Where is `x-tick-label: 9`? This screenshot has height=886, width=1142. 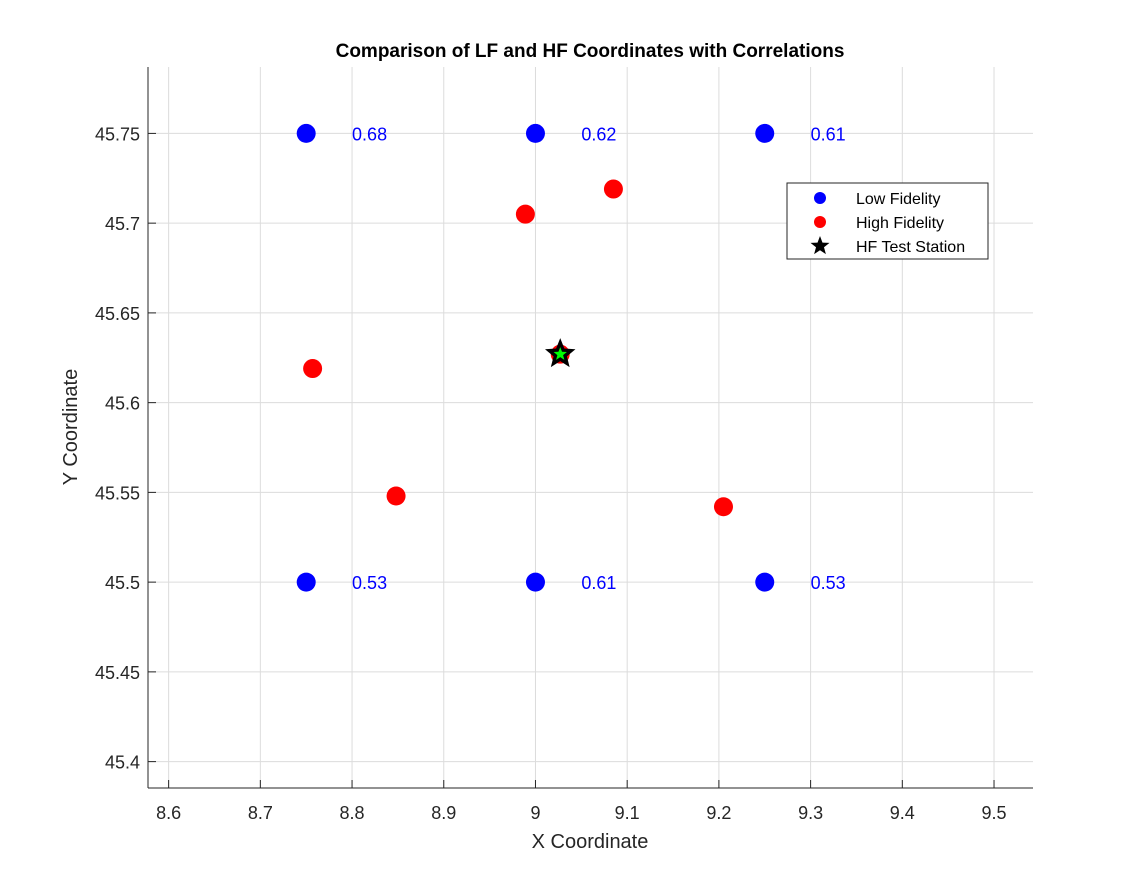
x-tick-label: 9 is located at coordinates (535, 813).